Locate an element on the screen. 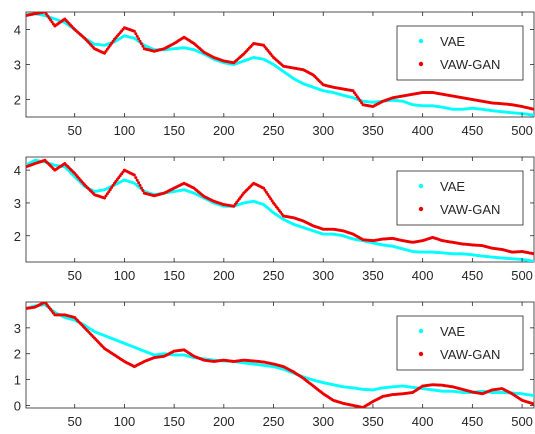 This screenshot has width=535, height=434. y-tick-label: 0 is located at coordinates (17, 405).